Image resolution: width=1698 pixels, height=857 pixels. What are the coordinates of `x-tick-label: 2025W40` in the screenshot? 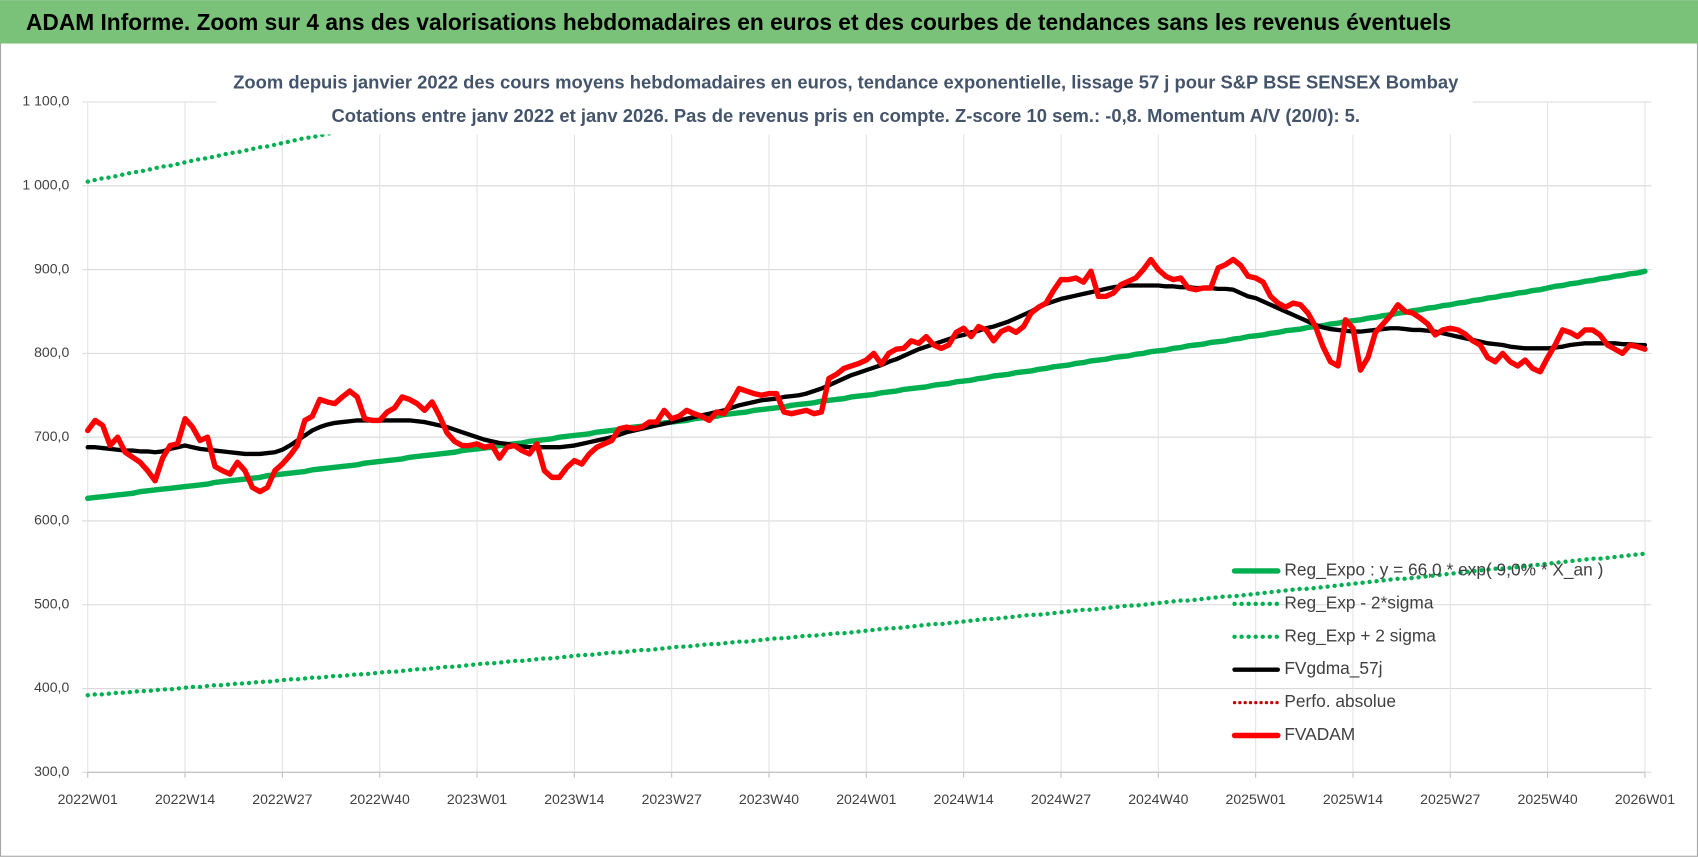 It's located at (1548, 799).